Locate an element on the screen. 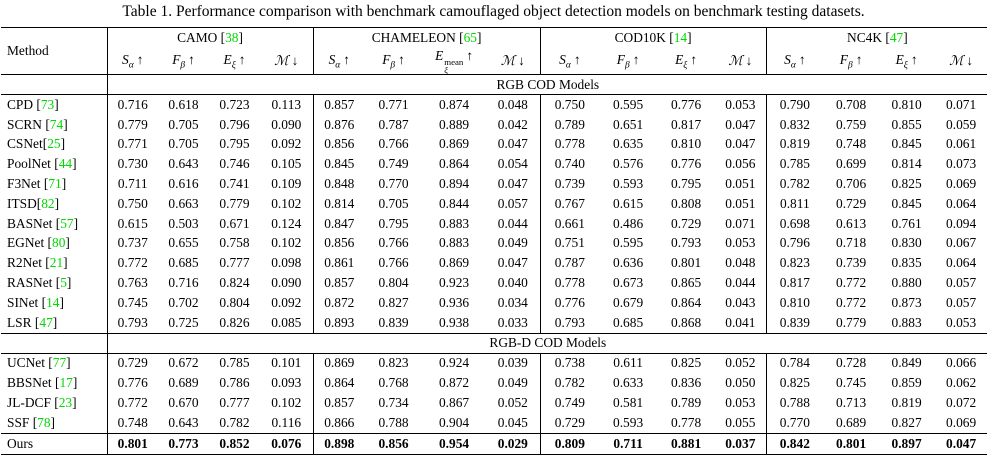  citation-link: 44 is located at coordinates (65, 164).